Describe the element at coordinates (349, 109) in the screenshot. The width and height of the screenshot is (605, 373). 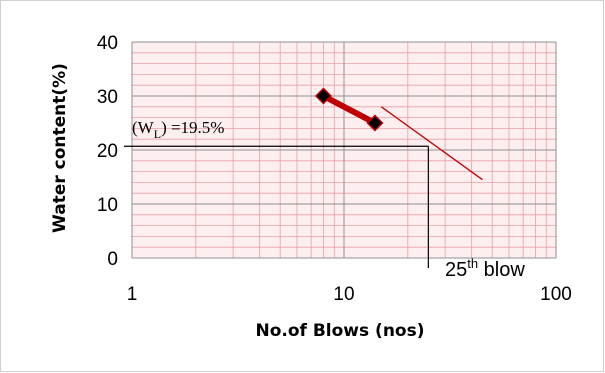
I see `series-line` at that location.